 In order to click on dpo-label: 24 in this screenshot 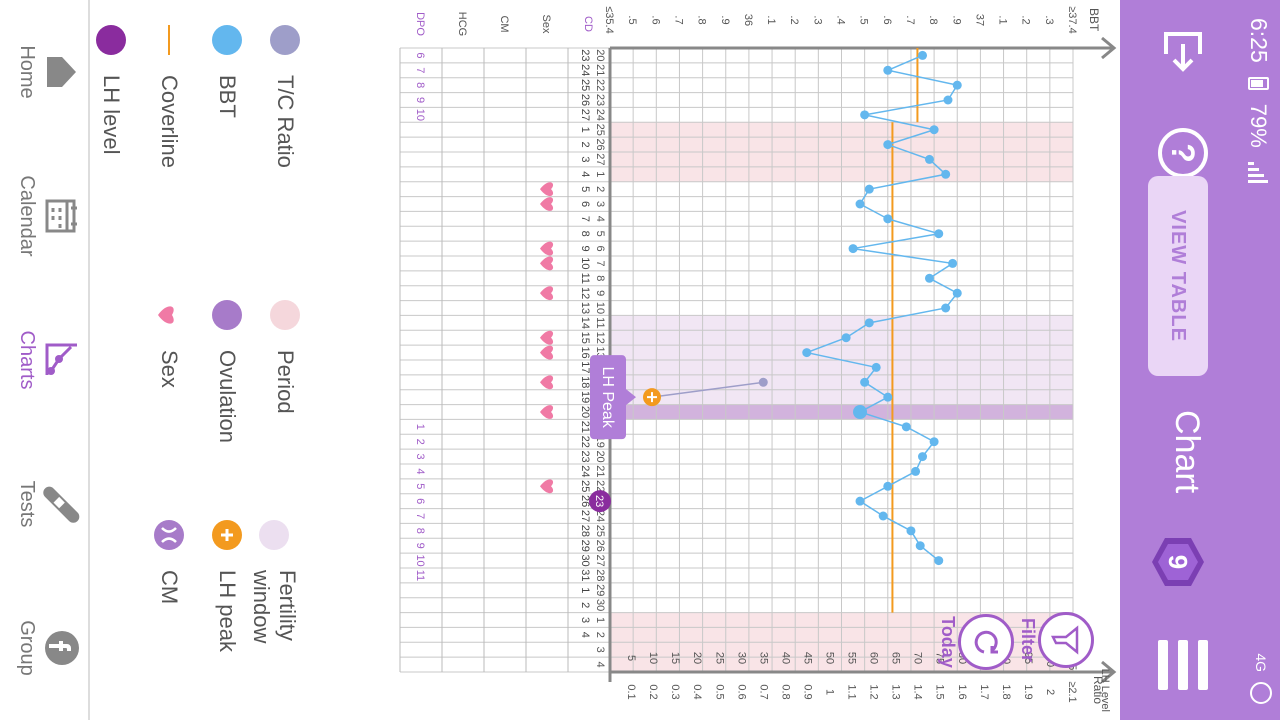, I will do `click(585, 471)`.